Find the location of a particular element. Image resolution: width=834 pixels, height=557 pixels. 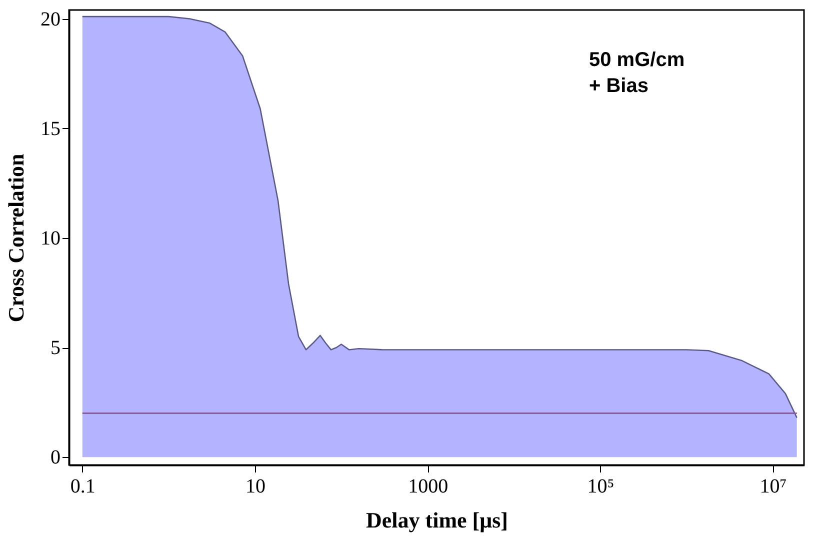

y-axis-title: Cross Correlation is located at coordinates (16, 238).